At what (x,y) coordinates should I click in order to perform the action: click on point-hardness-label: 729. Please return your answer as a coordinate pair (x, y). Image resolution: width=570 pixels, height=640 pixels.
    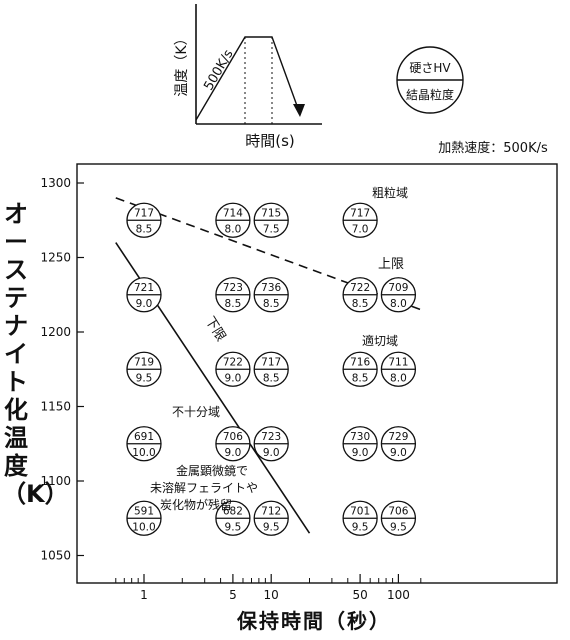
    Looking at the image, I should click on (398, 437).